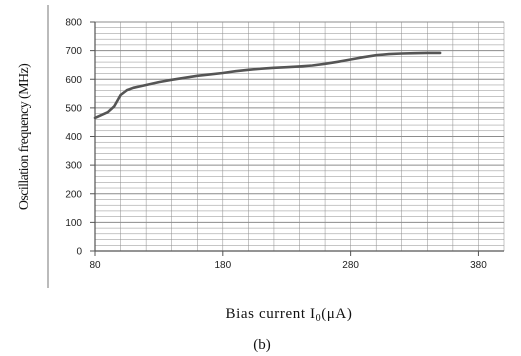 The height and width of the screenshot is (356, 521). Describe the element at coordinates (79, 252) in the screenshot. I see `y-tick-label: 0` at that location.